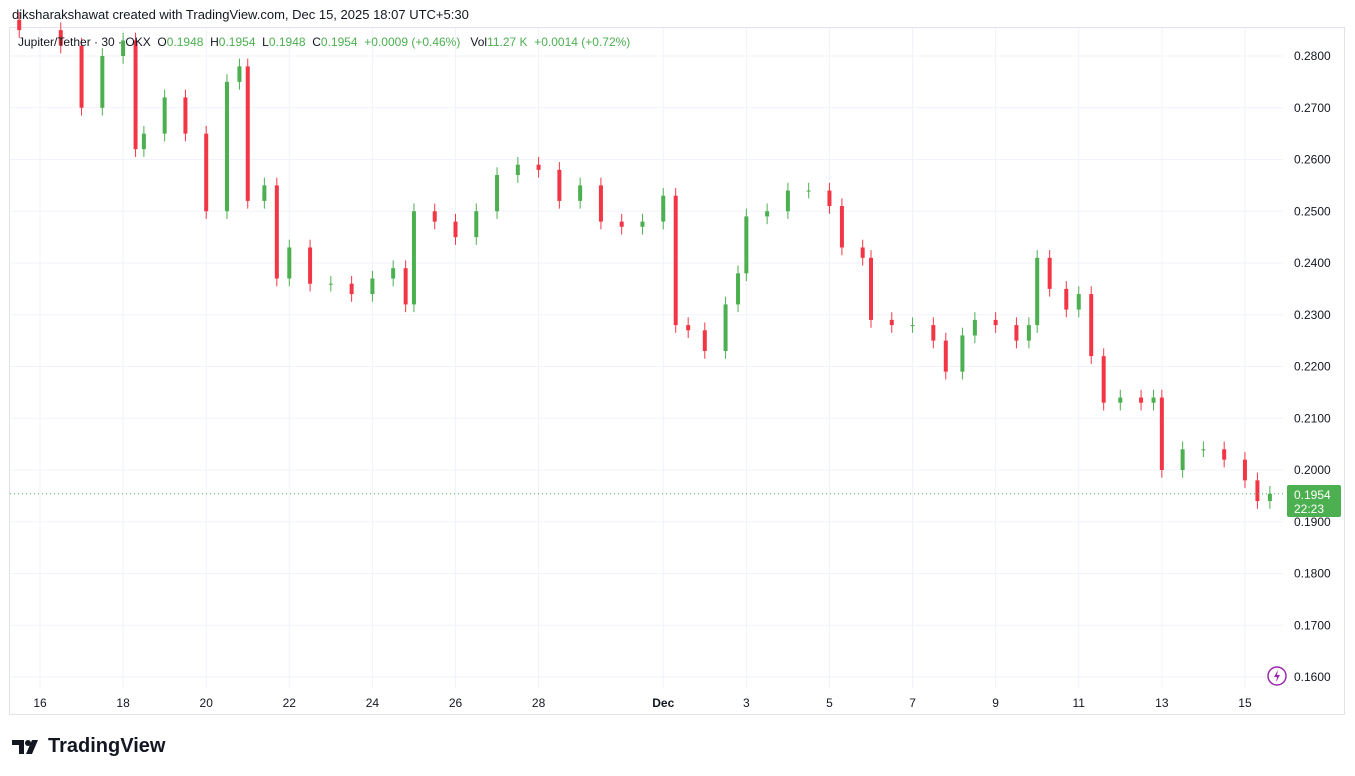  What do you see at coordinates (107, 746) in the screenshot?
I see `logo-text: TradingView` at bounding box center [107, 746].